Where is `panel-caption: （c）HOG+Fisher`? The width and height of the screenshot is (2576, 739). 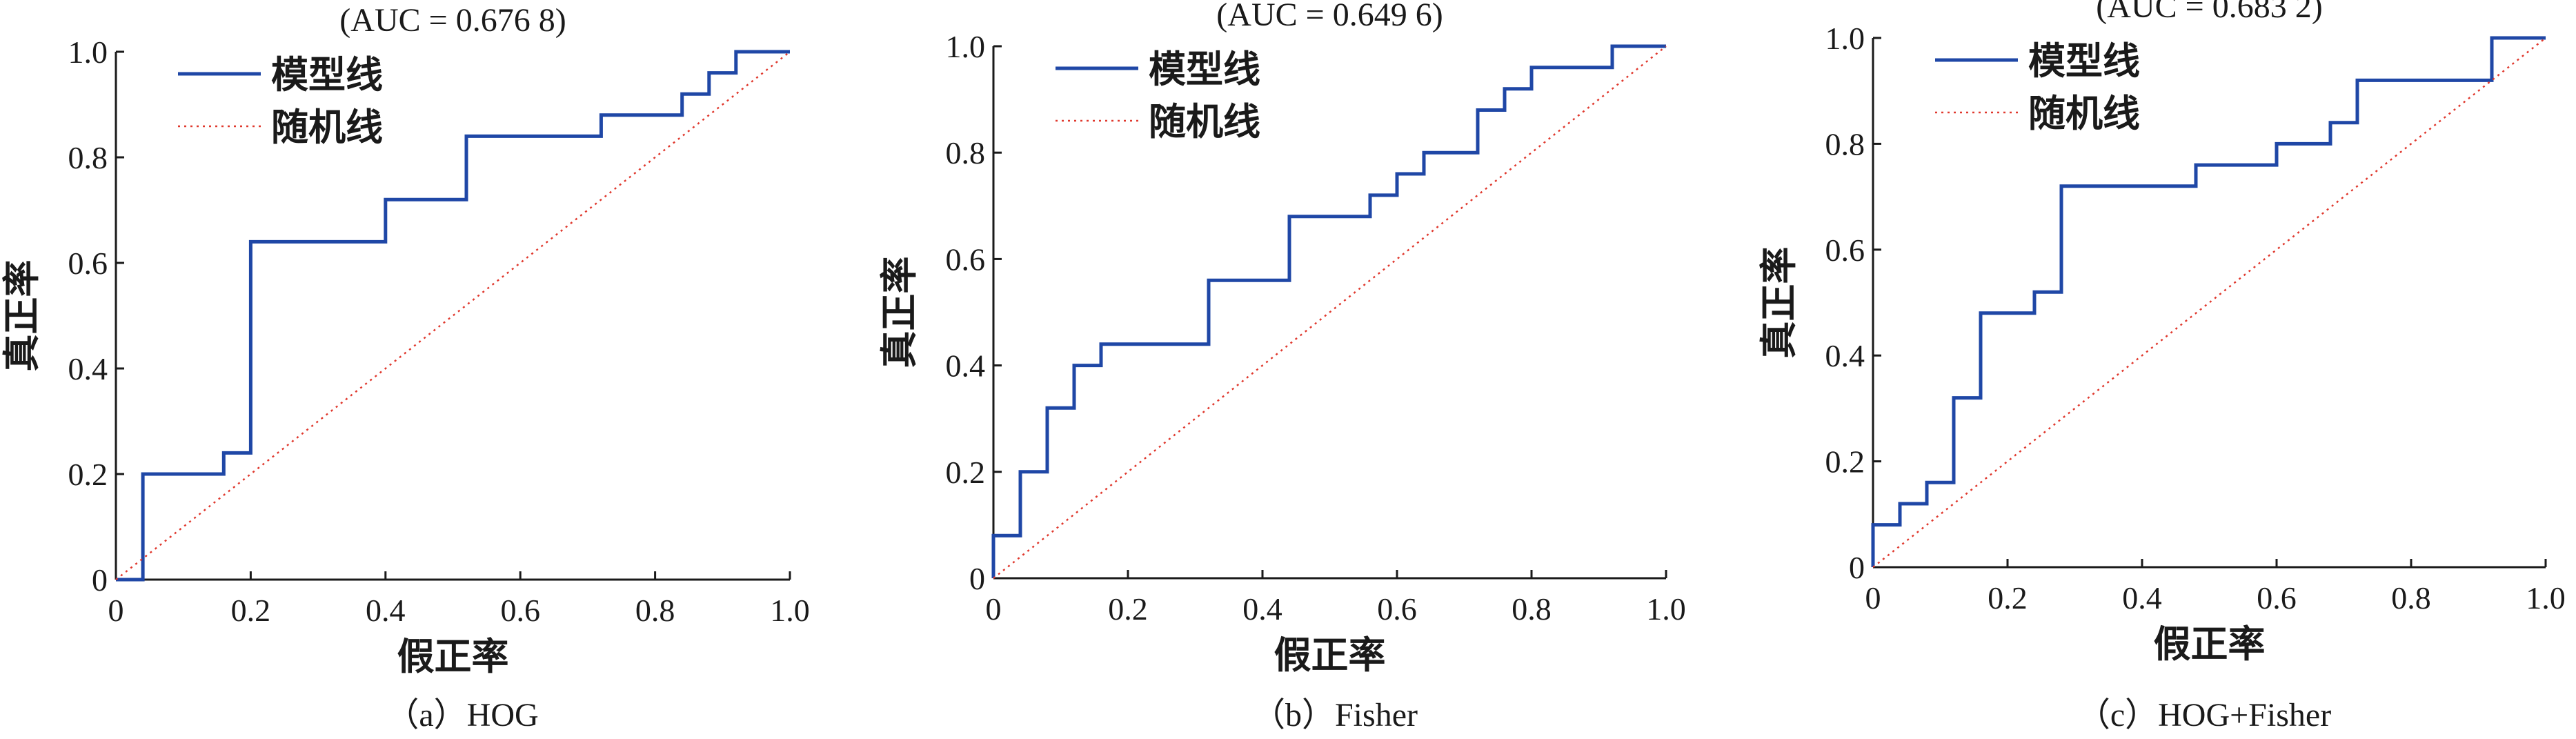 panel-caption: （c）HOG+Fisher is located at coordinates (2204, 715).